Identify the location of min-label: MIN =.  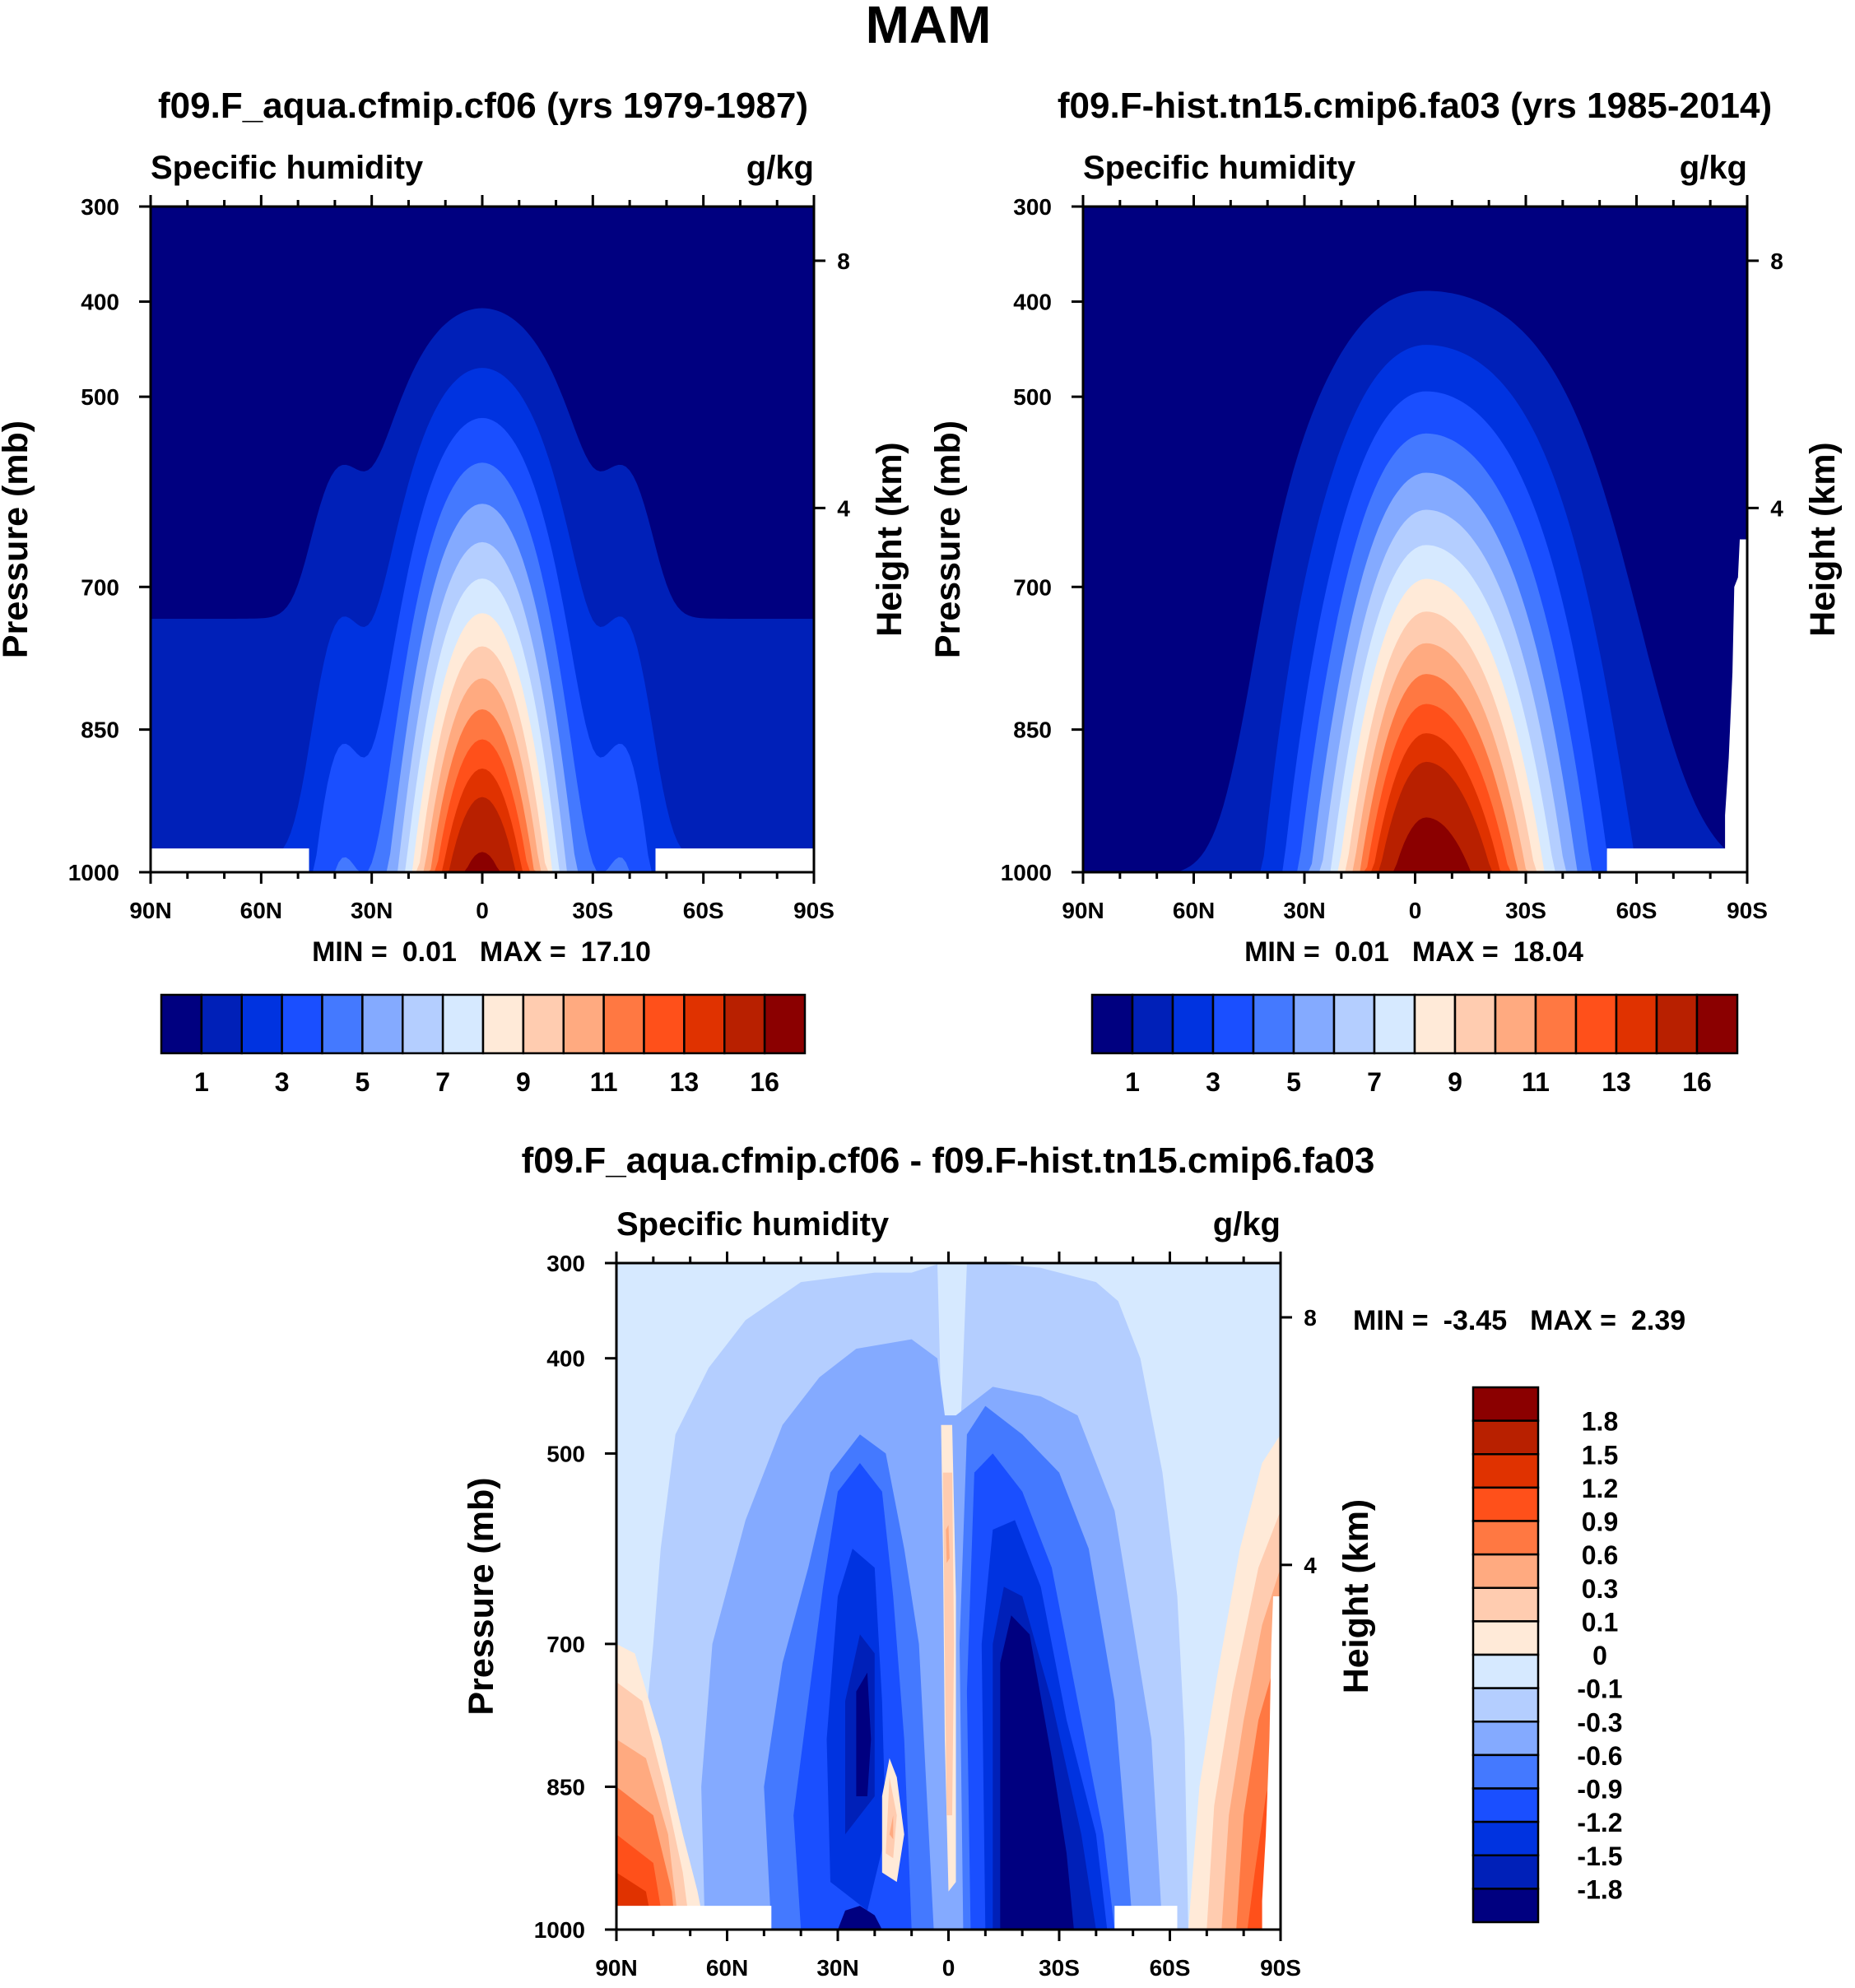
(1391, 1320).